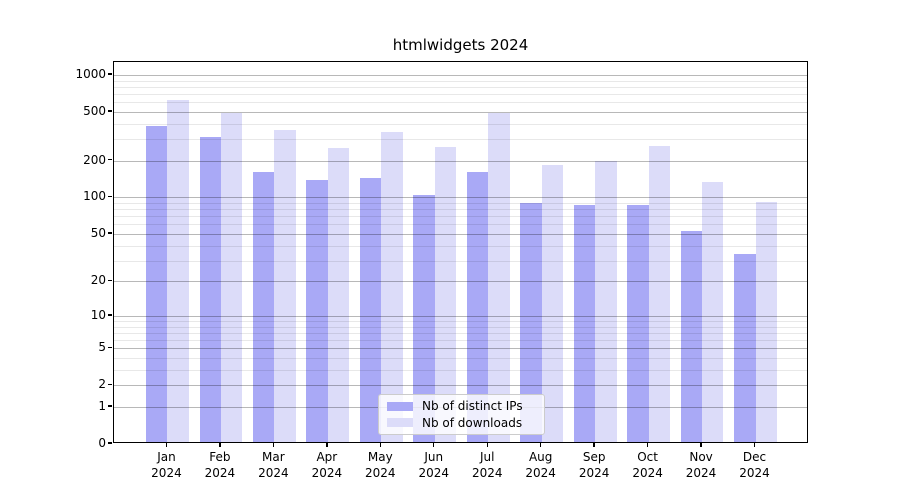 This screenshot has height=500, width=900. I want to click on y-tick-label-100: 100, so click(94, 196).